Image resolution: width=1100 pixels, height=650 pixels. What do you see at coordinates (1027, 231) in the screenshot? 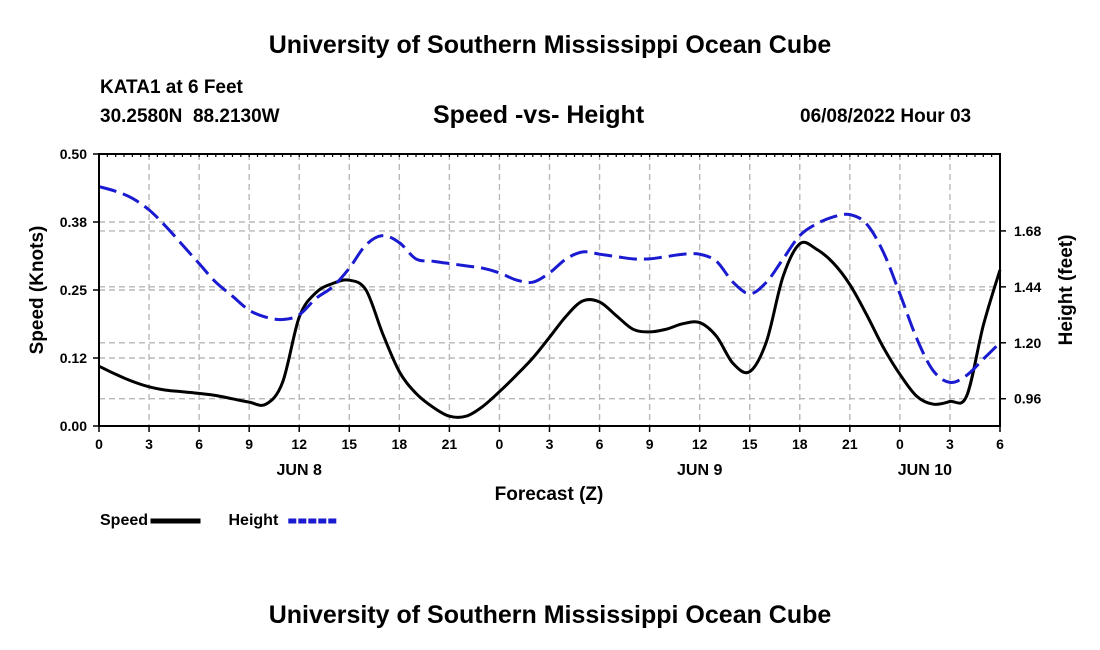
I see `y2-tick-label: 1.68` at bounding box center [1027, 231].